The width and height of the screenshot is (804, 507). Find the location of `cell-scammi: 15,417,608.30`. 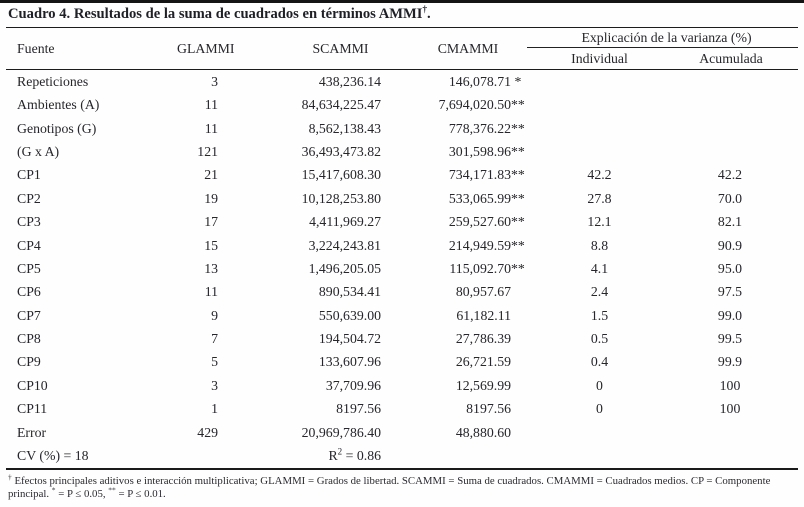

cell-scammi: 15,417,608.30 is located at coordinates (341, 175).